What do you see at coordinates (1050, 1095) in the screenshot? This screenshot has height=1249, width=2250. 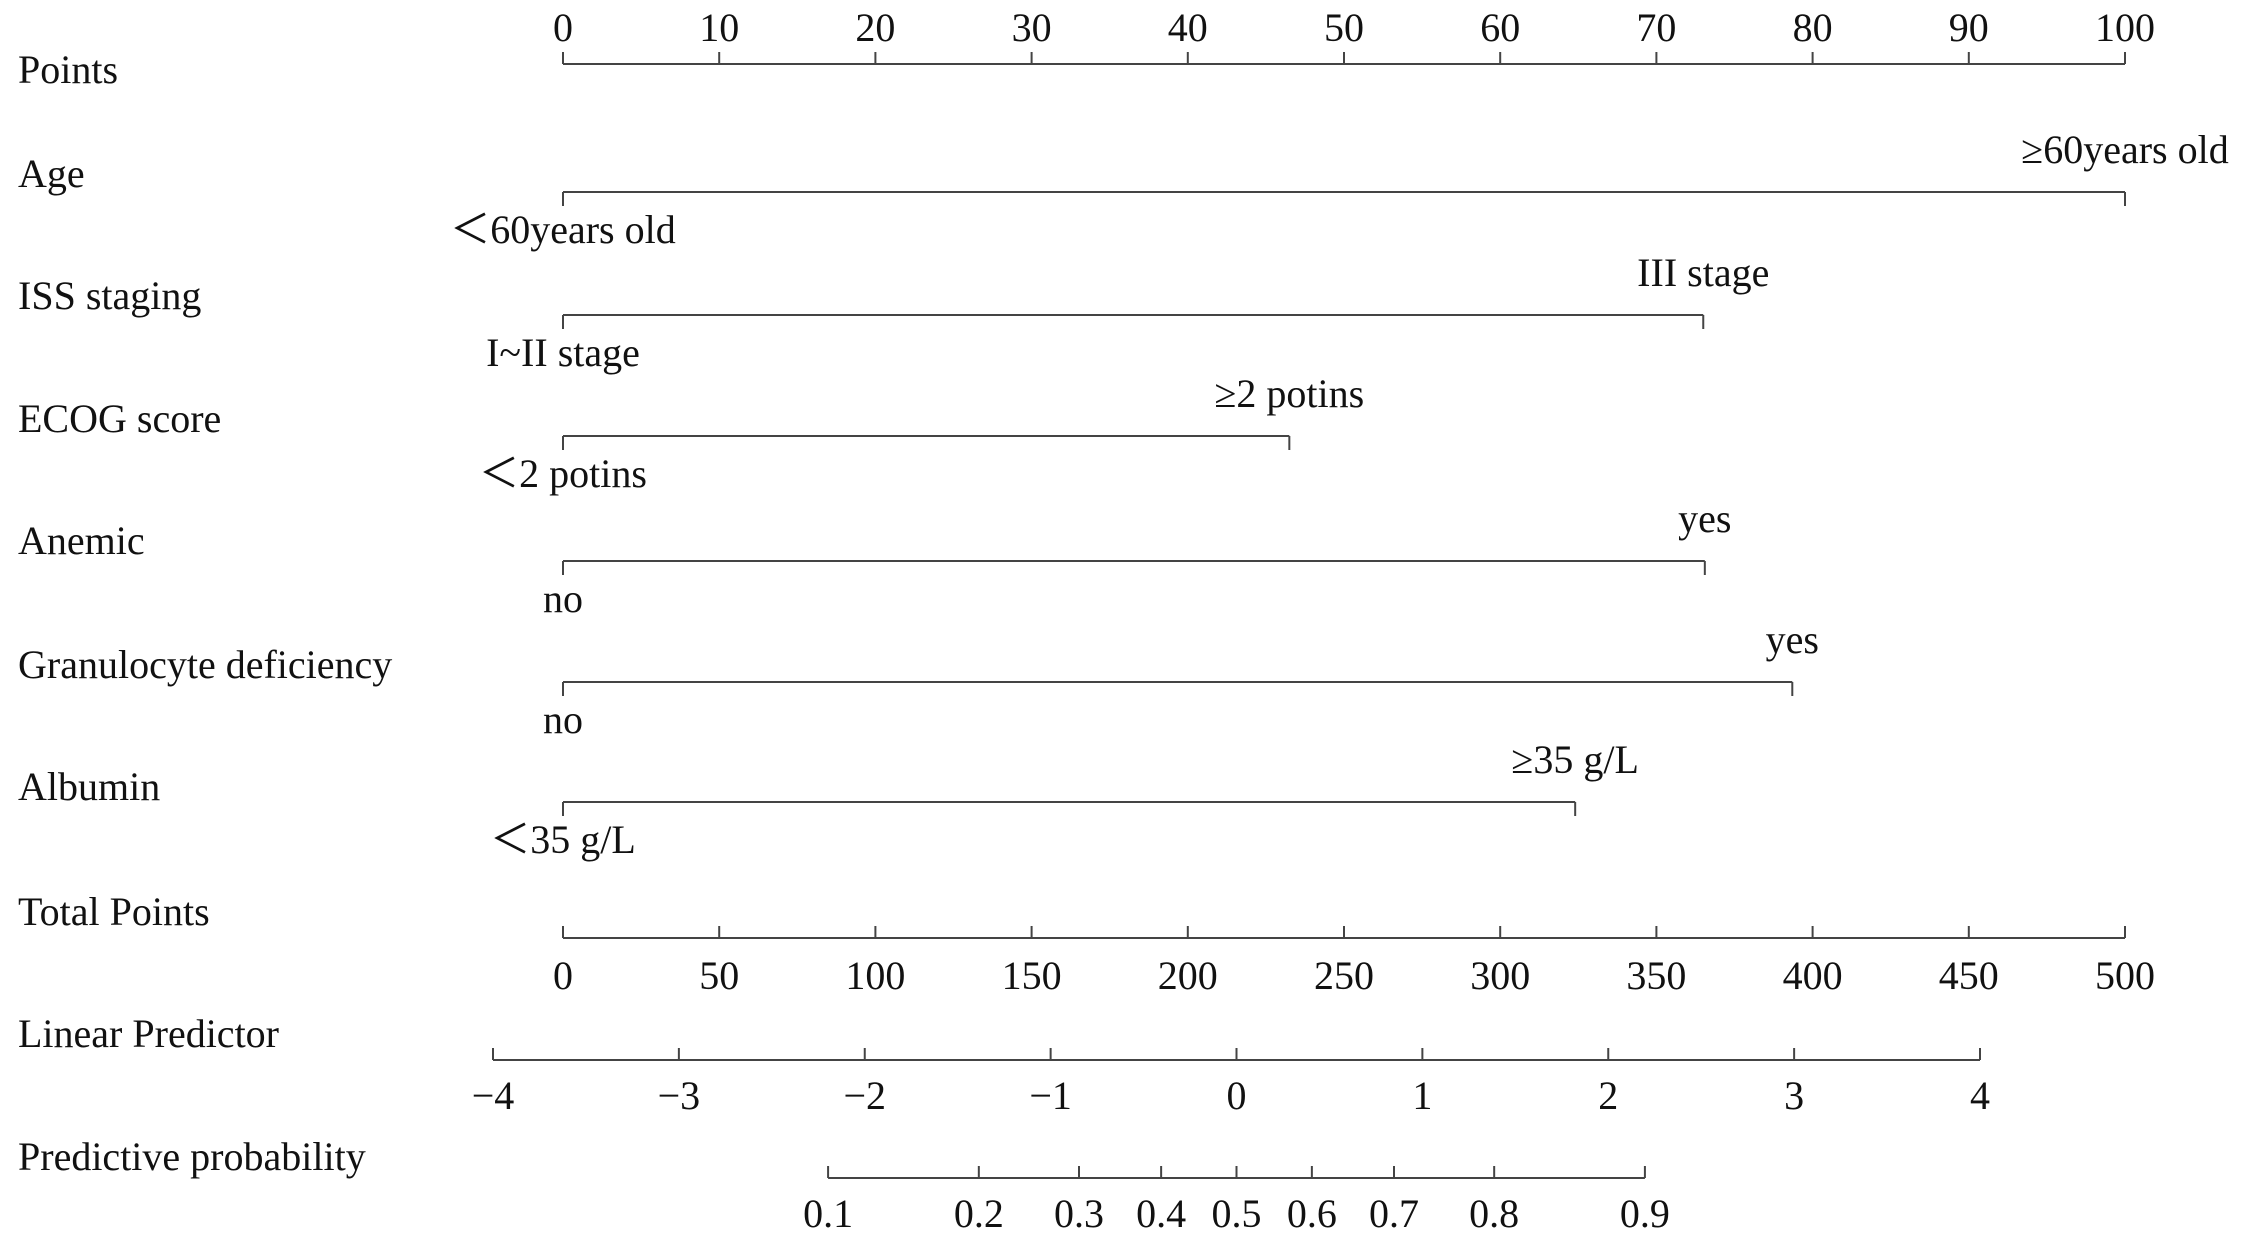 I see `tick-label: −1` at bounding box center [1050, 1095].